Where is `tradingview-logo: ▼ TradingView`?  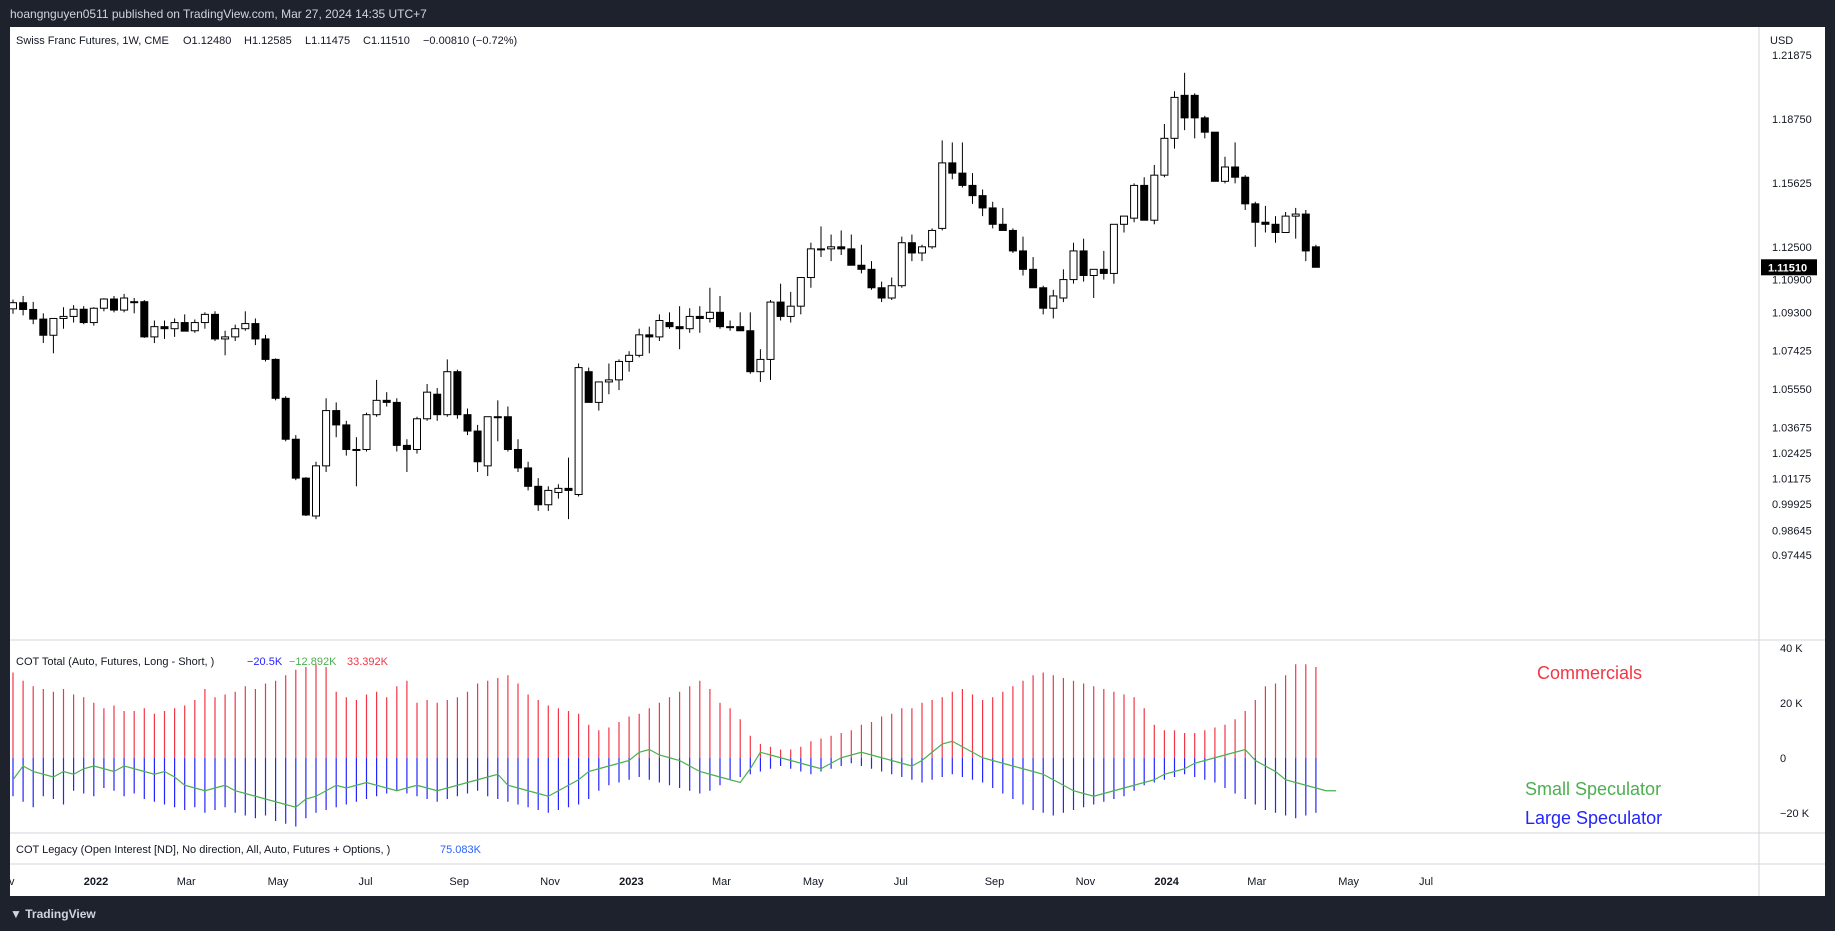
tradingview-logo: ▼ TradingView is located at coordinates (53, 914).